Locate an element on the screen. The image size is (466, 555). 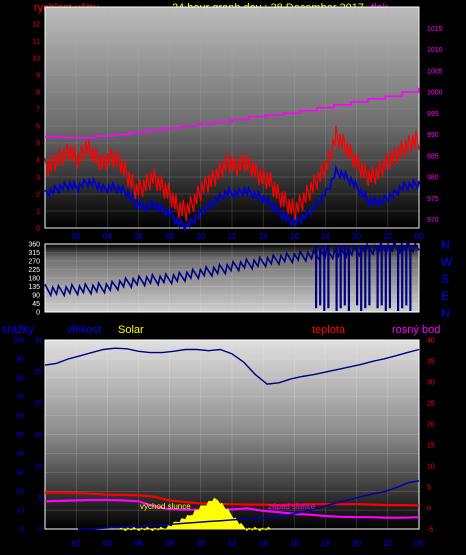
dewpoint-line is located at coordinates (232, 508).